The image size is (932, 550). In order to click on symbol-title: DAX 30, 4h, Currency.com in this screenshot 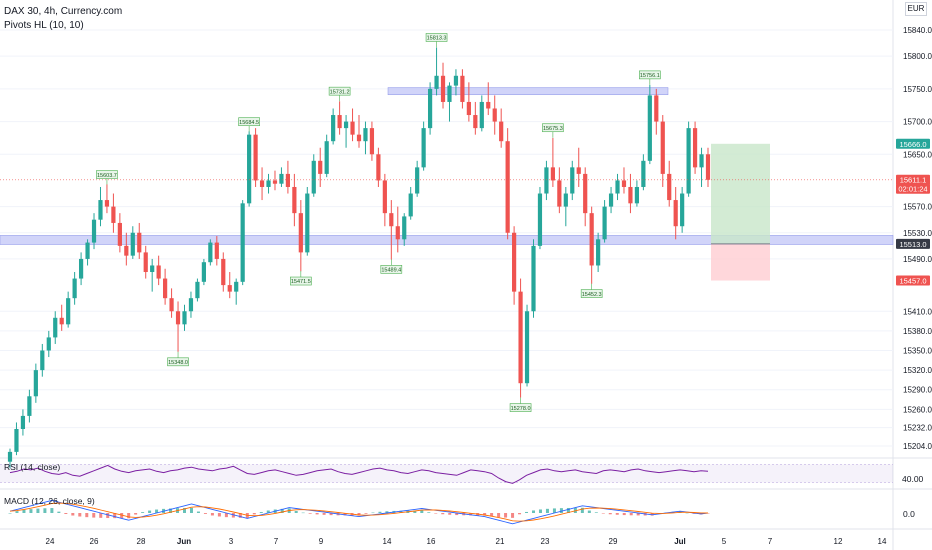, I will do `click(63, 11)`.